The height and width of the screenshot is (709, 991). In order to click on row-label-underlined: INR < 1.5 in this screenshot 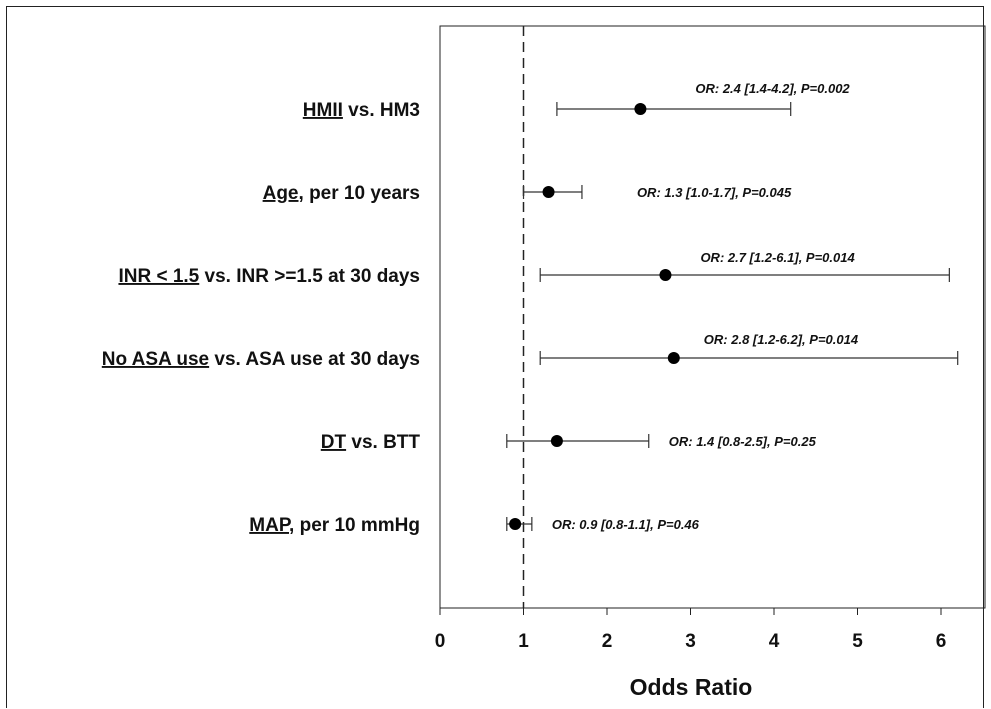, I will do `click(158, 276)`.